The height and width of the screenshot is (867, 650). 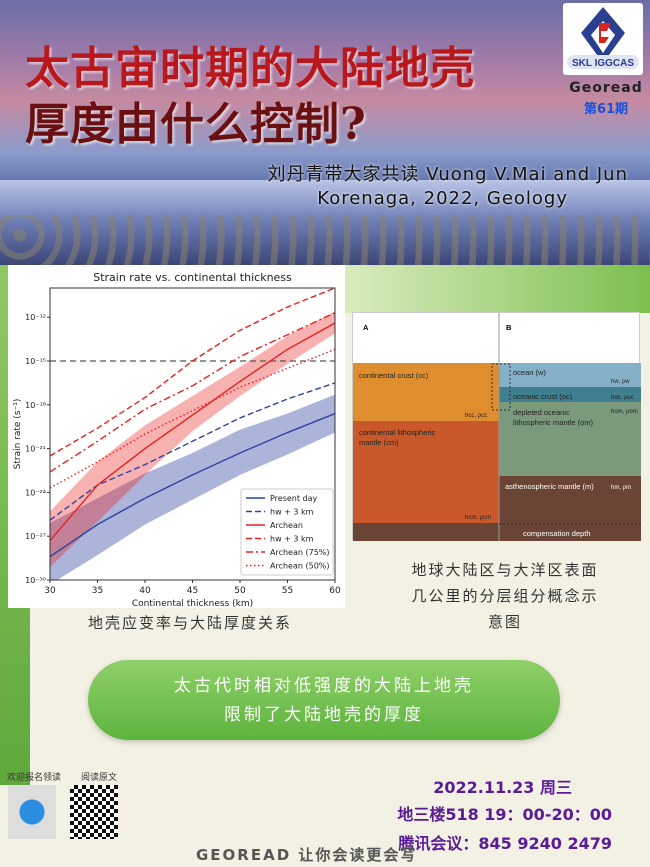 I want to click on label-om-2: lithospheric mantle (om), so click(x=553, y=422).